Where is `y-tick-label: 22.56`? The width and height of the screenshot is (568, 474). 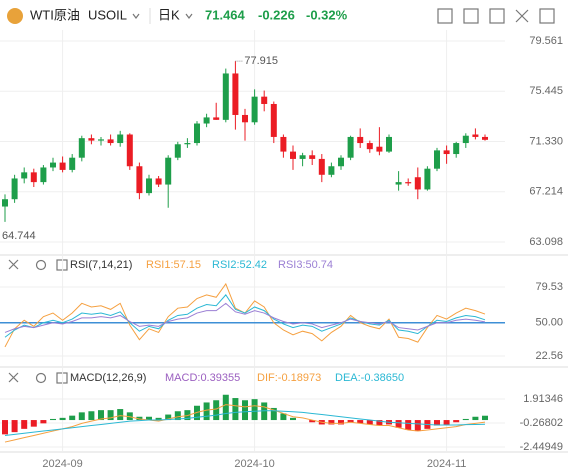
y-tick-label: 22.56 is located at coordinates (549, 356).